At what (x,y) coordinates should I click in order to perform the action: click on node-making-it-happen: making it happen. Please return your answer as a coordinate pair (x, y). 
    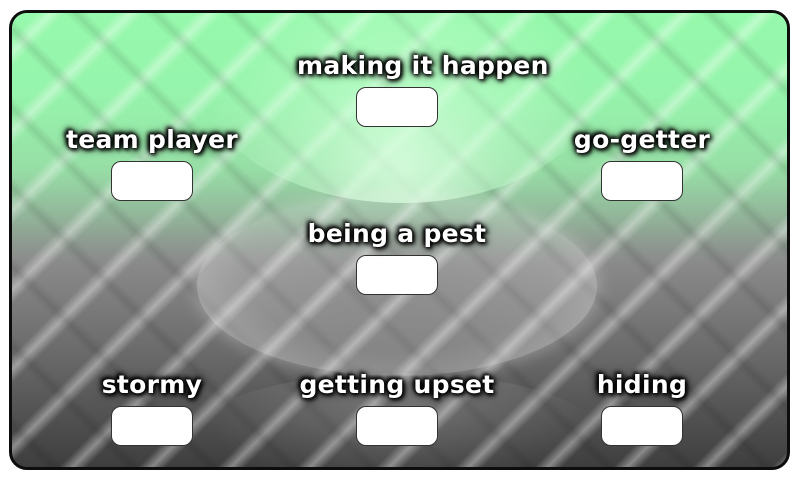
    Looking at the image, I should click on (423, 89).